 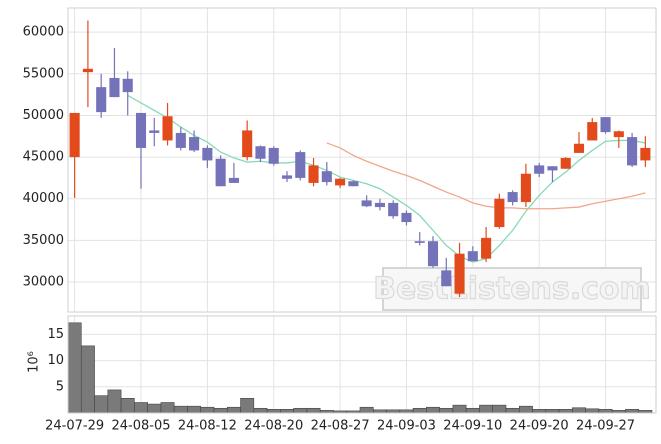 I want to click on y-tick-label: 60000, so click(x=43, y=32).